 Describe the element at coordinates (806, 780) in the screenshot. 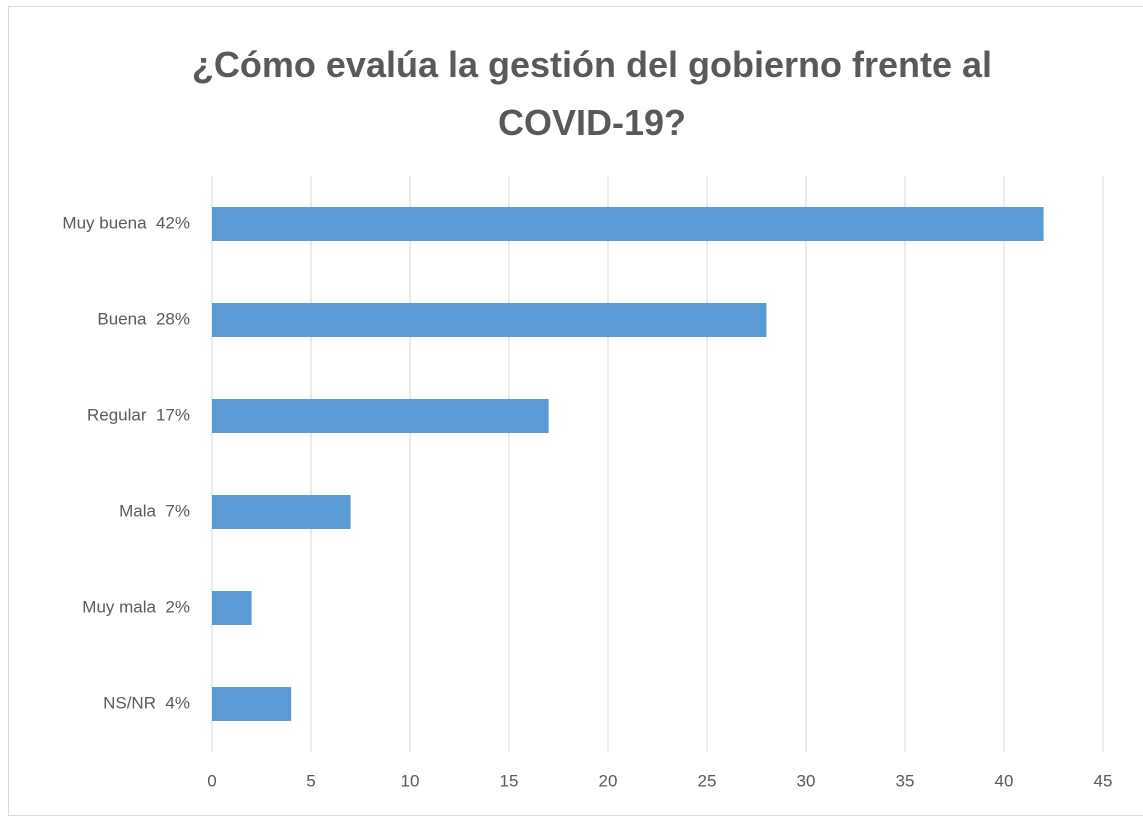

I see `x-tick-label: 30` at that location.